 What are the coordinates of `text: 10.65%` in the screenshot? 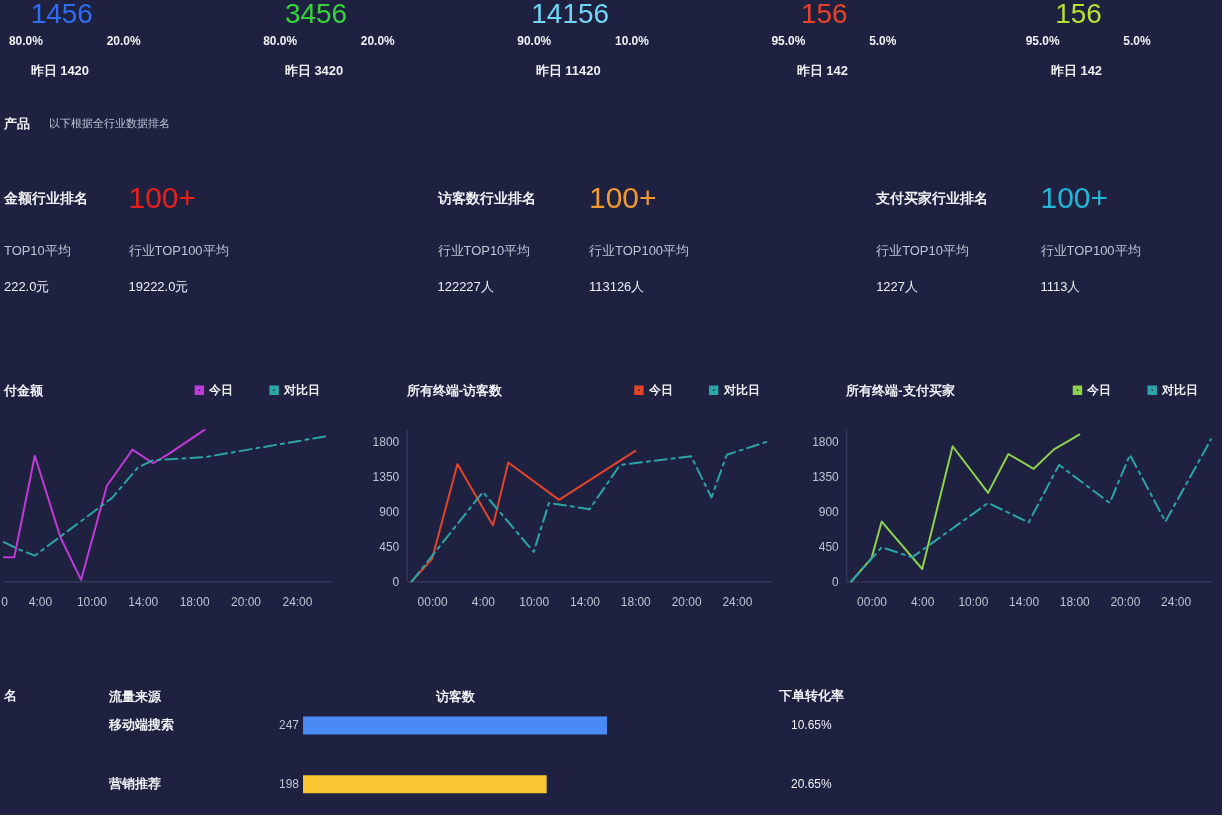 It's located at (811, 725).